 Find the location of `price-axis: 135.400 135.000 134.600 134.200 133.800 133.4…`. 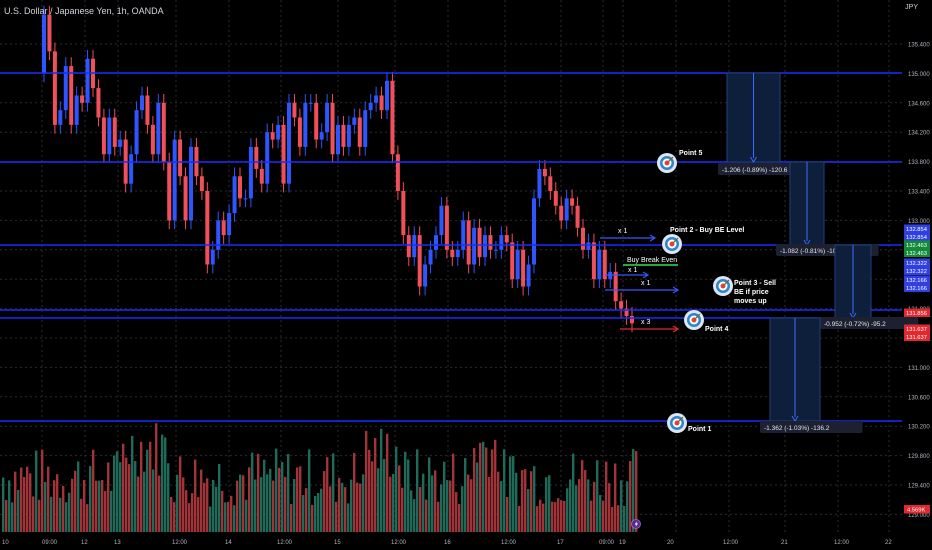

price-axis: 135.400 135.000 134.600 134.200 133.800 133.4… is located at coordinates (917, 281).